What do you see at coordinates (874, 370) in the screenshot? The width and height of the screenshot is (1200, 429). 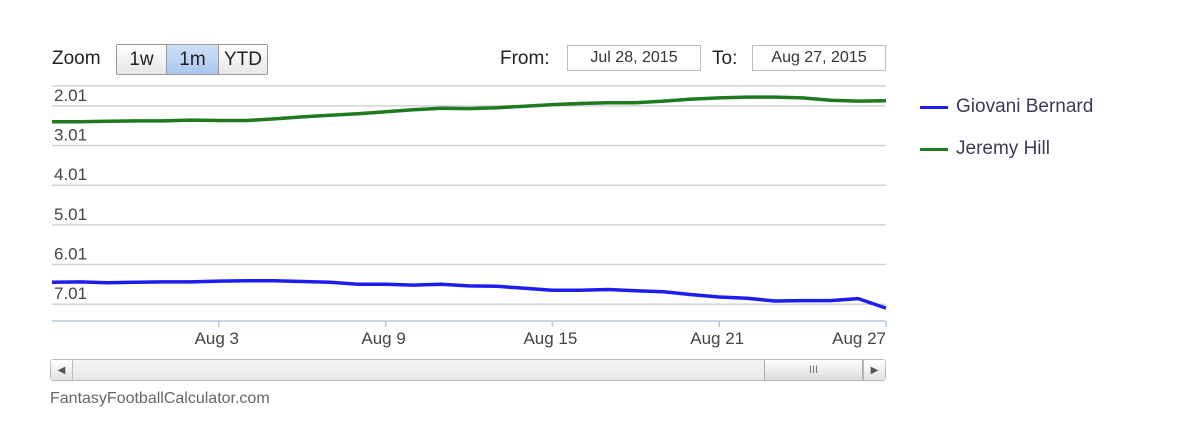 I see `scroll-right-icon: ▶` at bounding box center [874, 370].